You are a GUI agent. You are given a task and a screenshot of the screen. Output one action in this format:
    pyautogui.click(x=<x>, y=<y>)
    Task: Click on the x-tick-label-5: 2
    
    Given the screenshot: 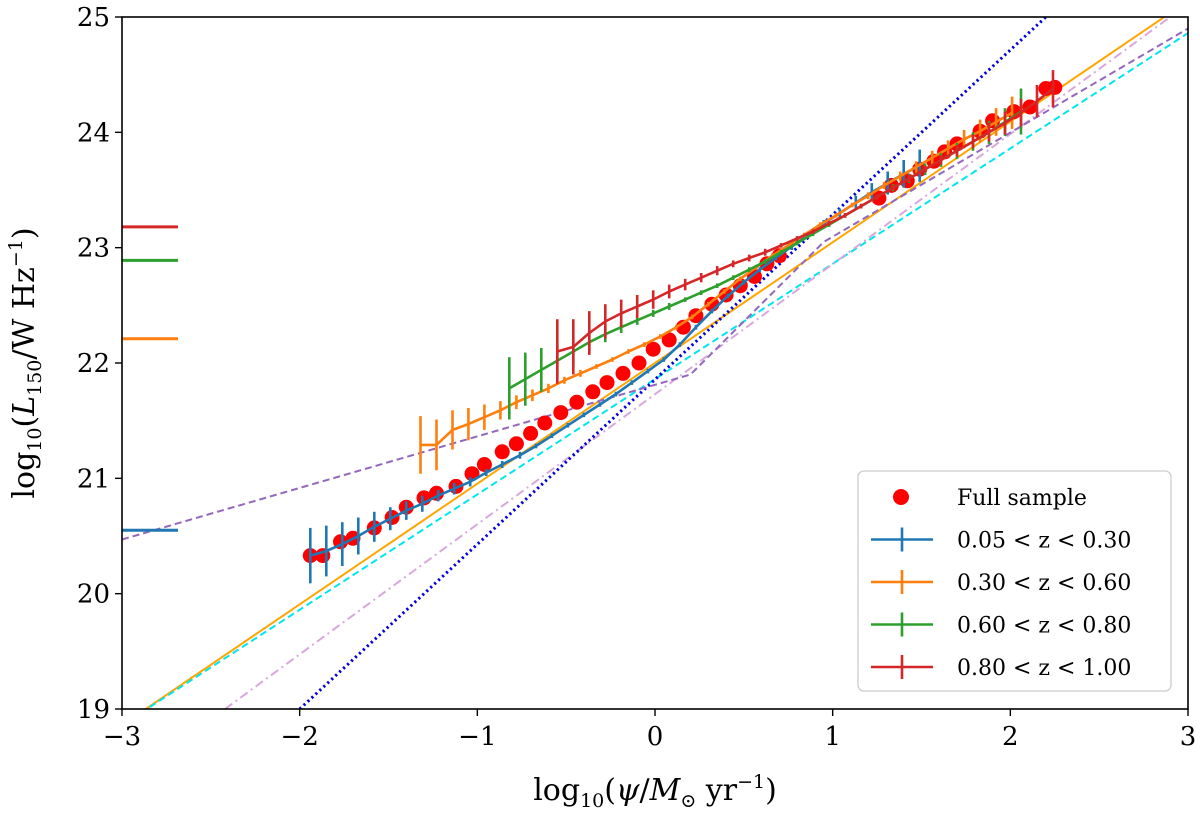 What is the action you would take?
    pyautogui.click(x=1010, y=737)
    